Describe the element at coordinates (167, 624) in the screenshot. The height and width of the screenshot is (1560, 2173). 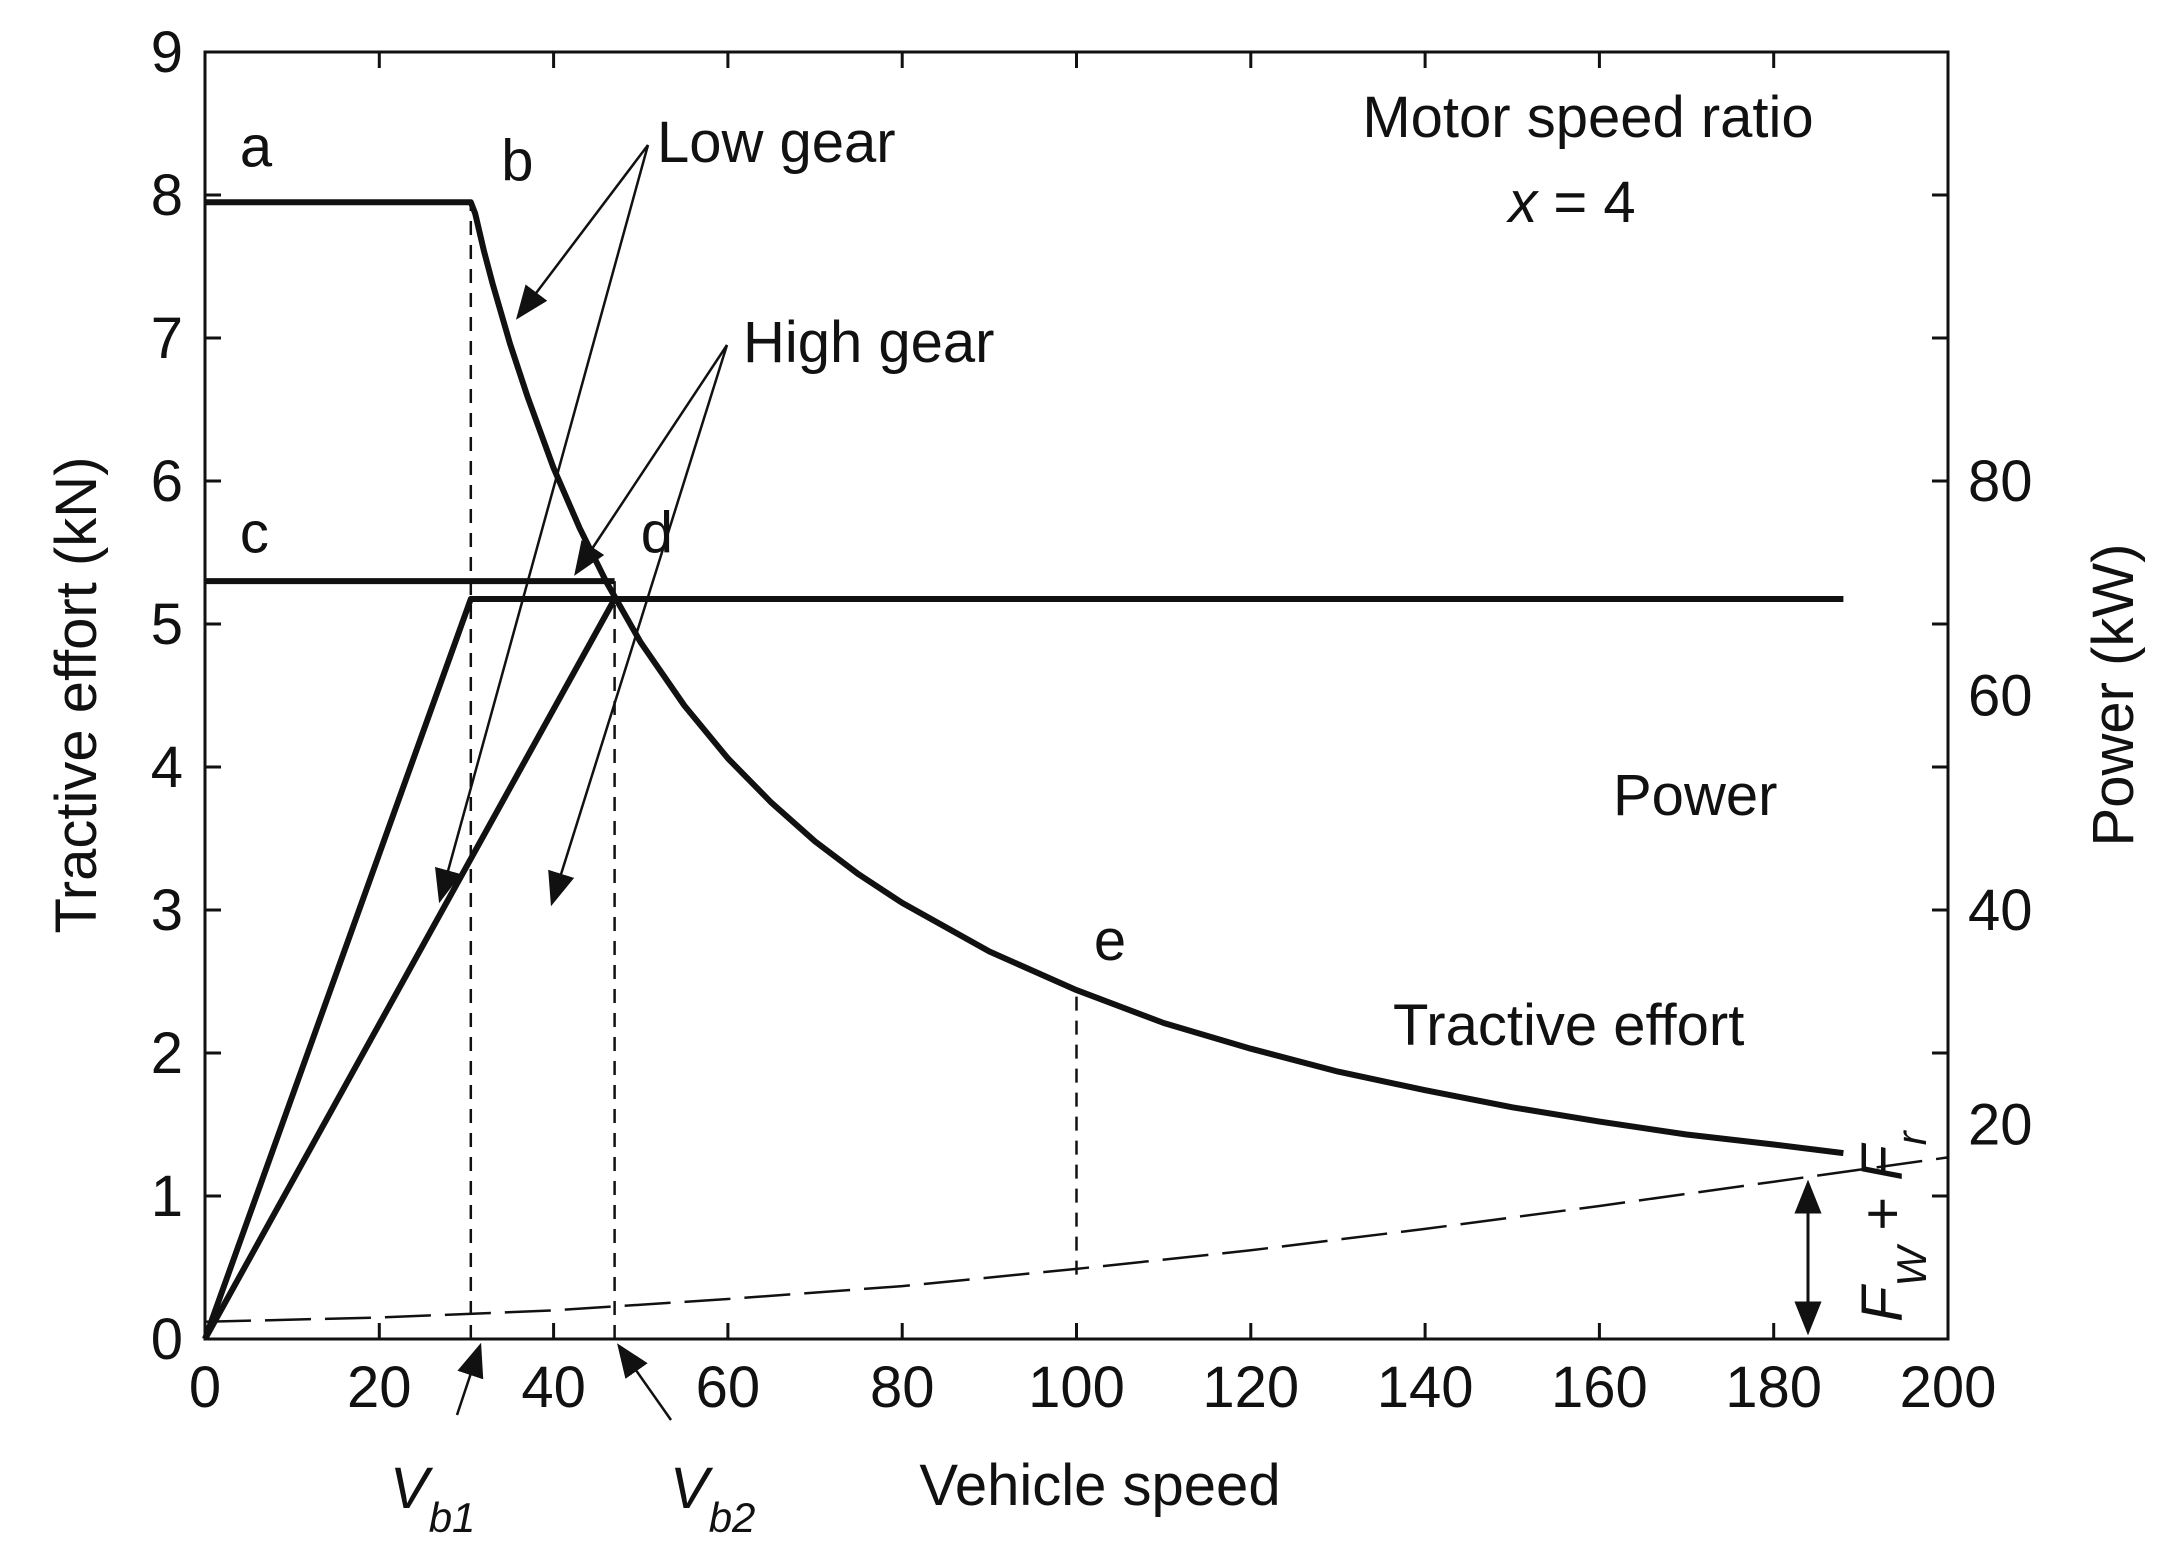
I see `y-tick-label: 5` at that location.